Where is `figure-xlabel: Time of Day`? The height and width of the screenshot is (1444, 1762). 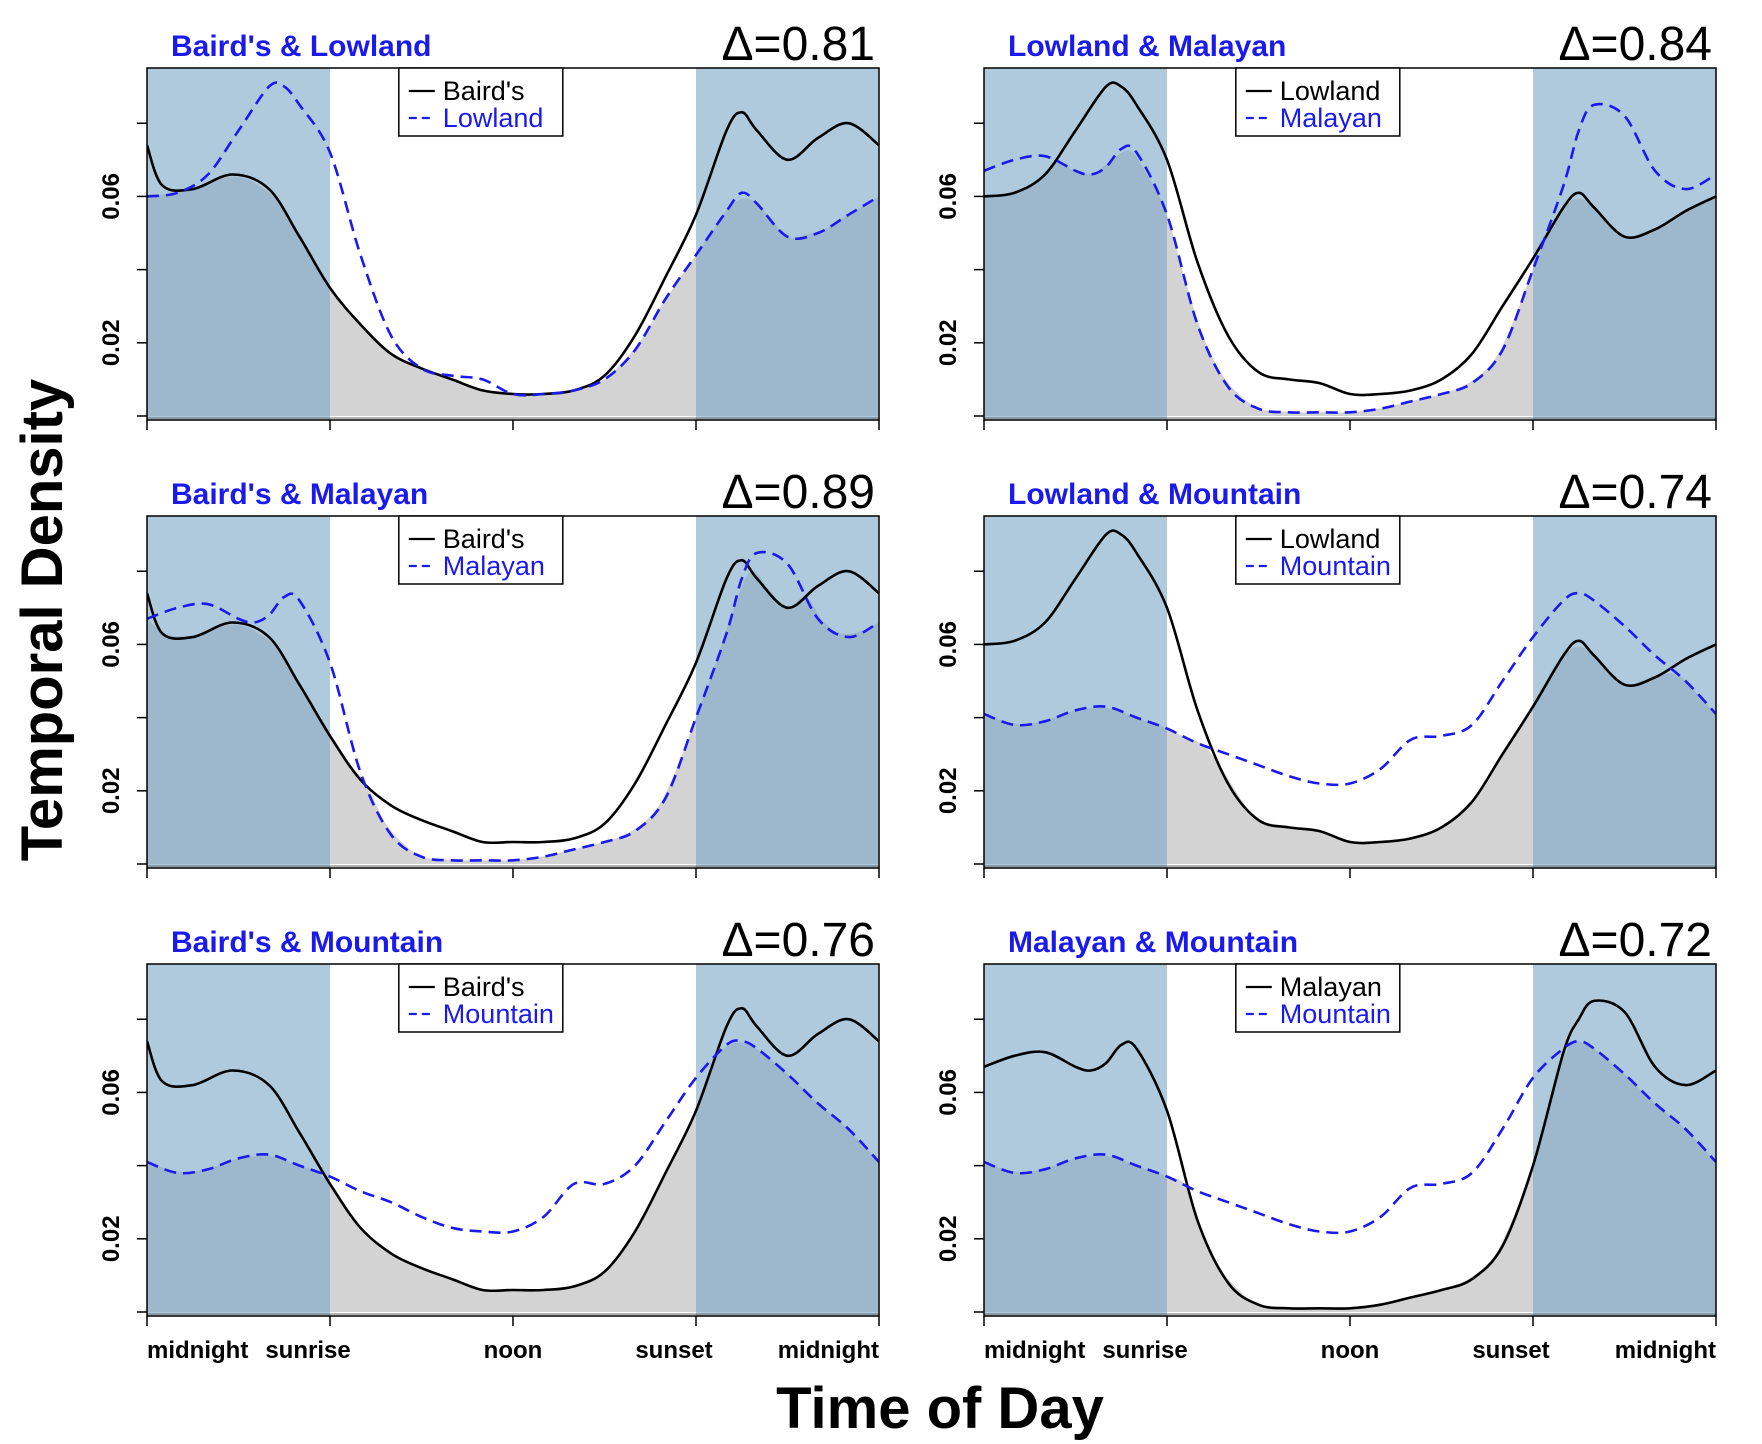
figure-xlabel: Time of Day is located at coordinates (940, 1408).